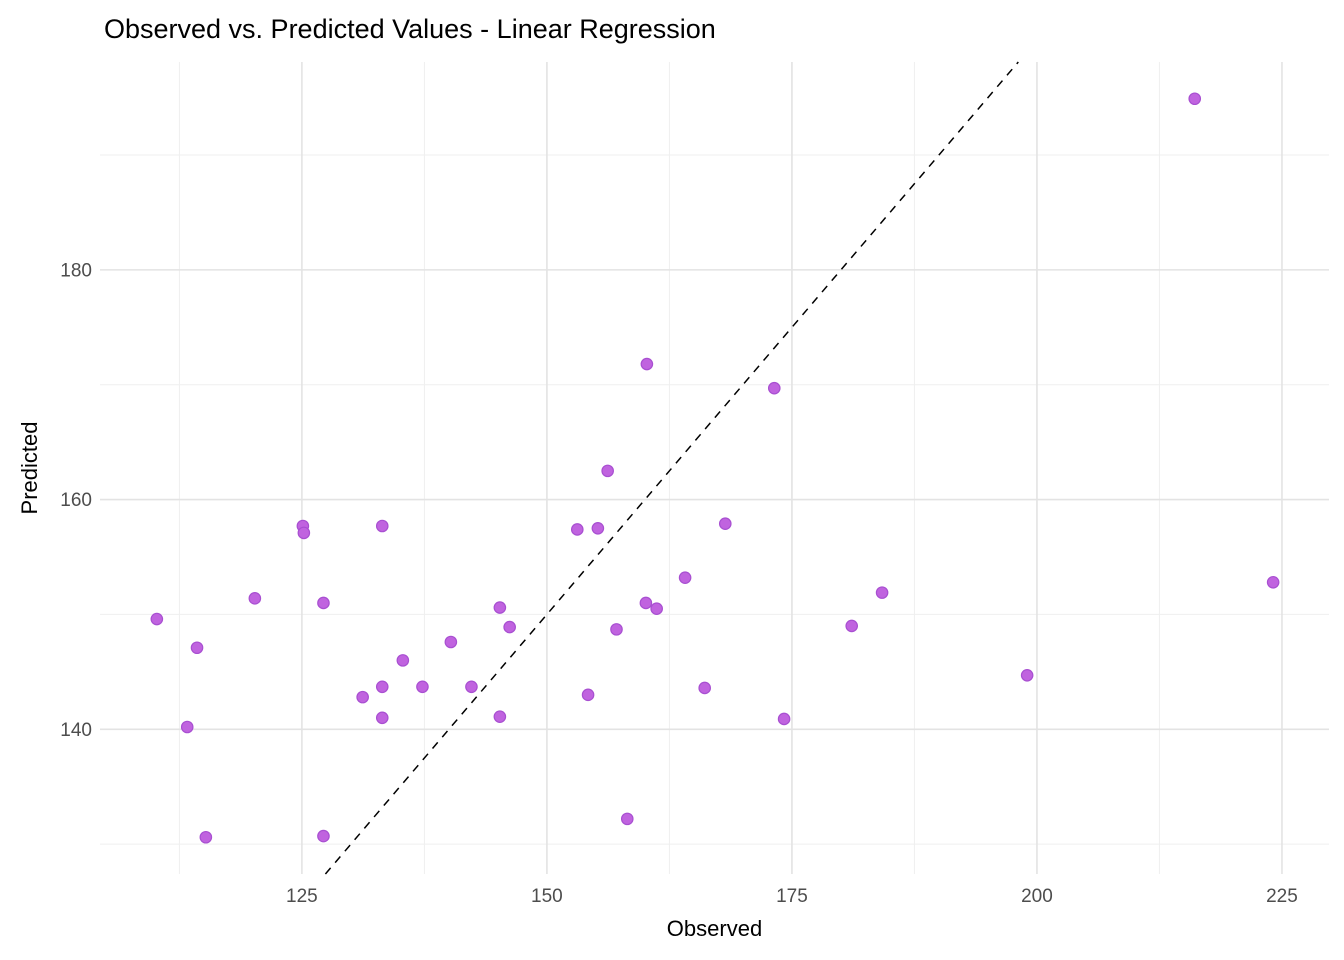  Describe the element at coordinates (76, 500) in the screenshot. I see `y-tick-label: 160` at that location.